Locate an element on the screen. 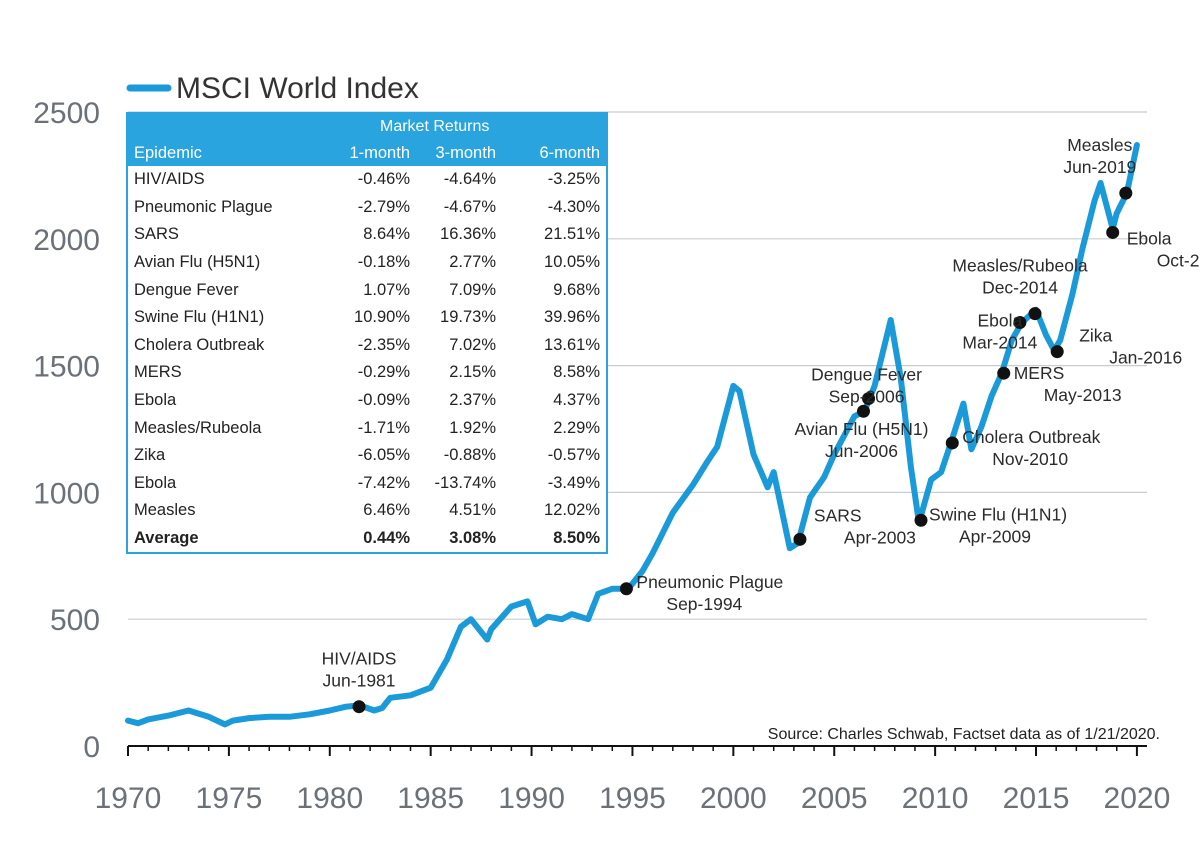 Image resolution: width=1200 pixels, height=849 pixels. cell-3-month: 2.15% is located at coordinates (472, 372).